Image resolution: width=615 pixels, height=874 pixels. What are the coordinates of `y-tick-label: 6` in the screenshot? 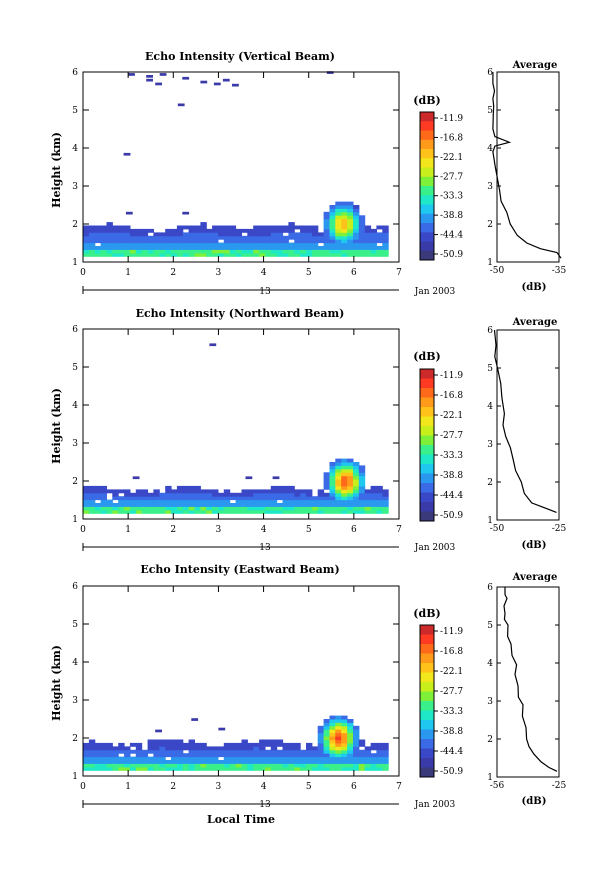 It's located at (75, 587).